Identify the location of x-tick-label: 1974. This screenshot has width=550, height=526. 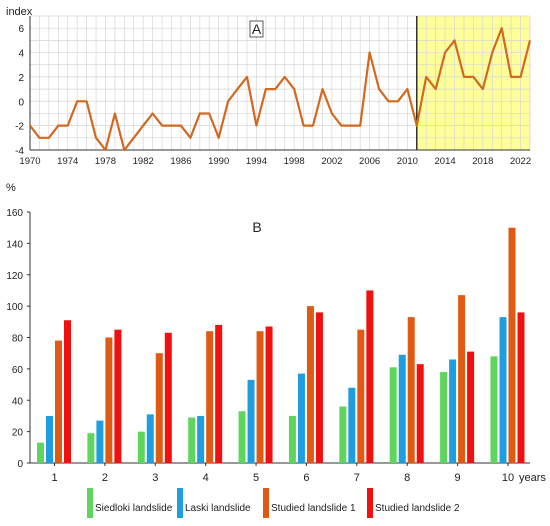
(67, 161).